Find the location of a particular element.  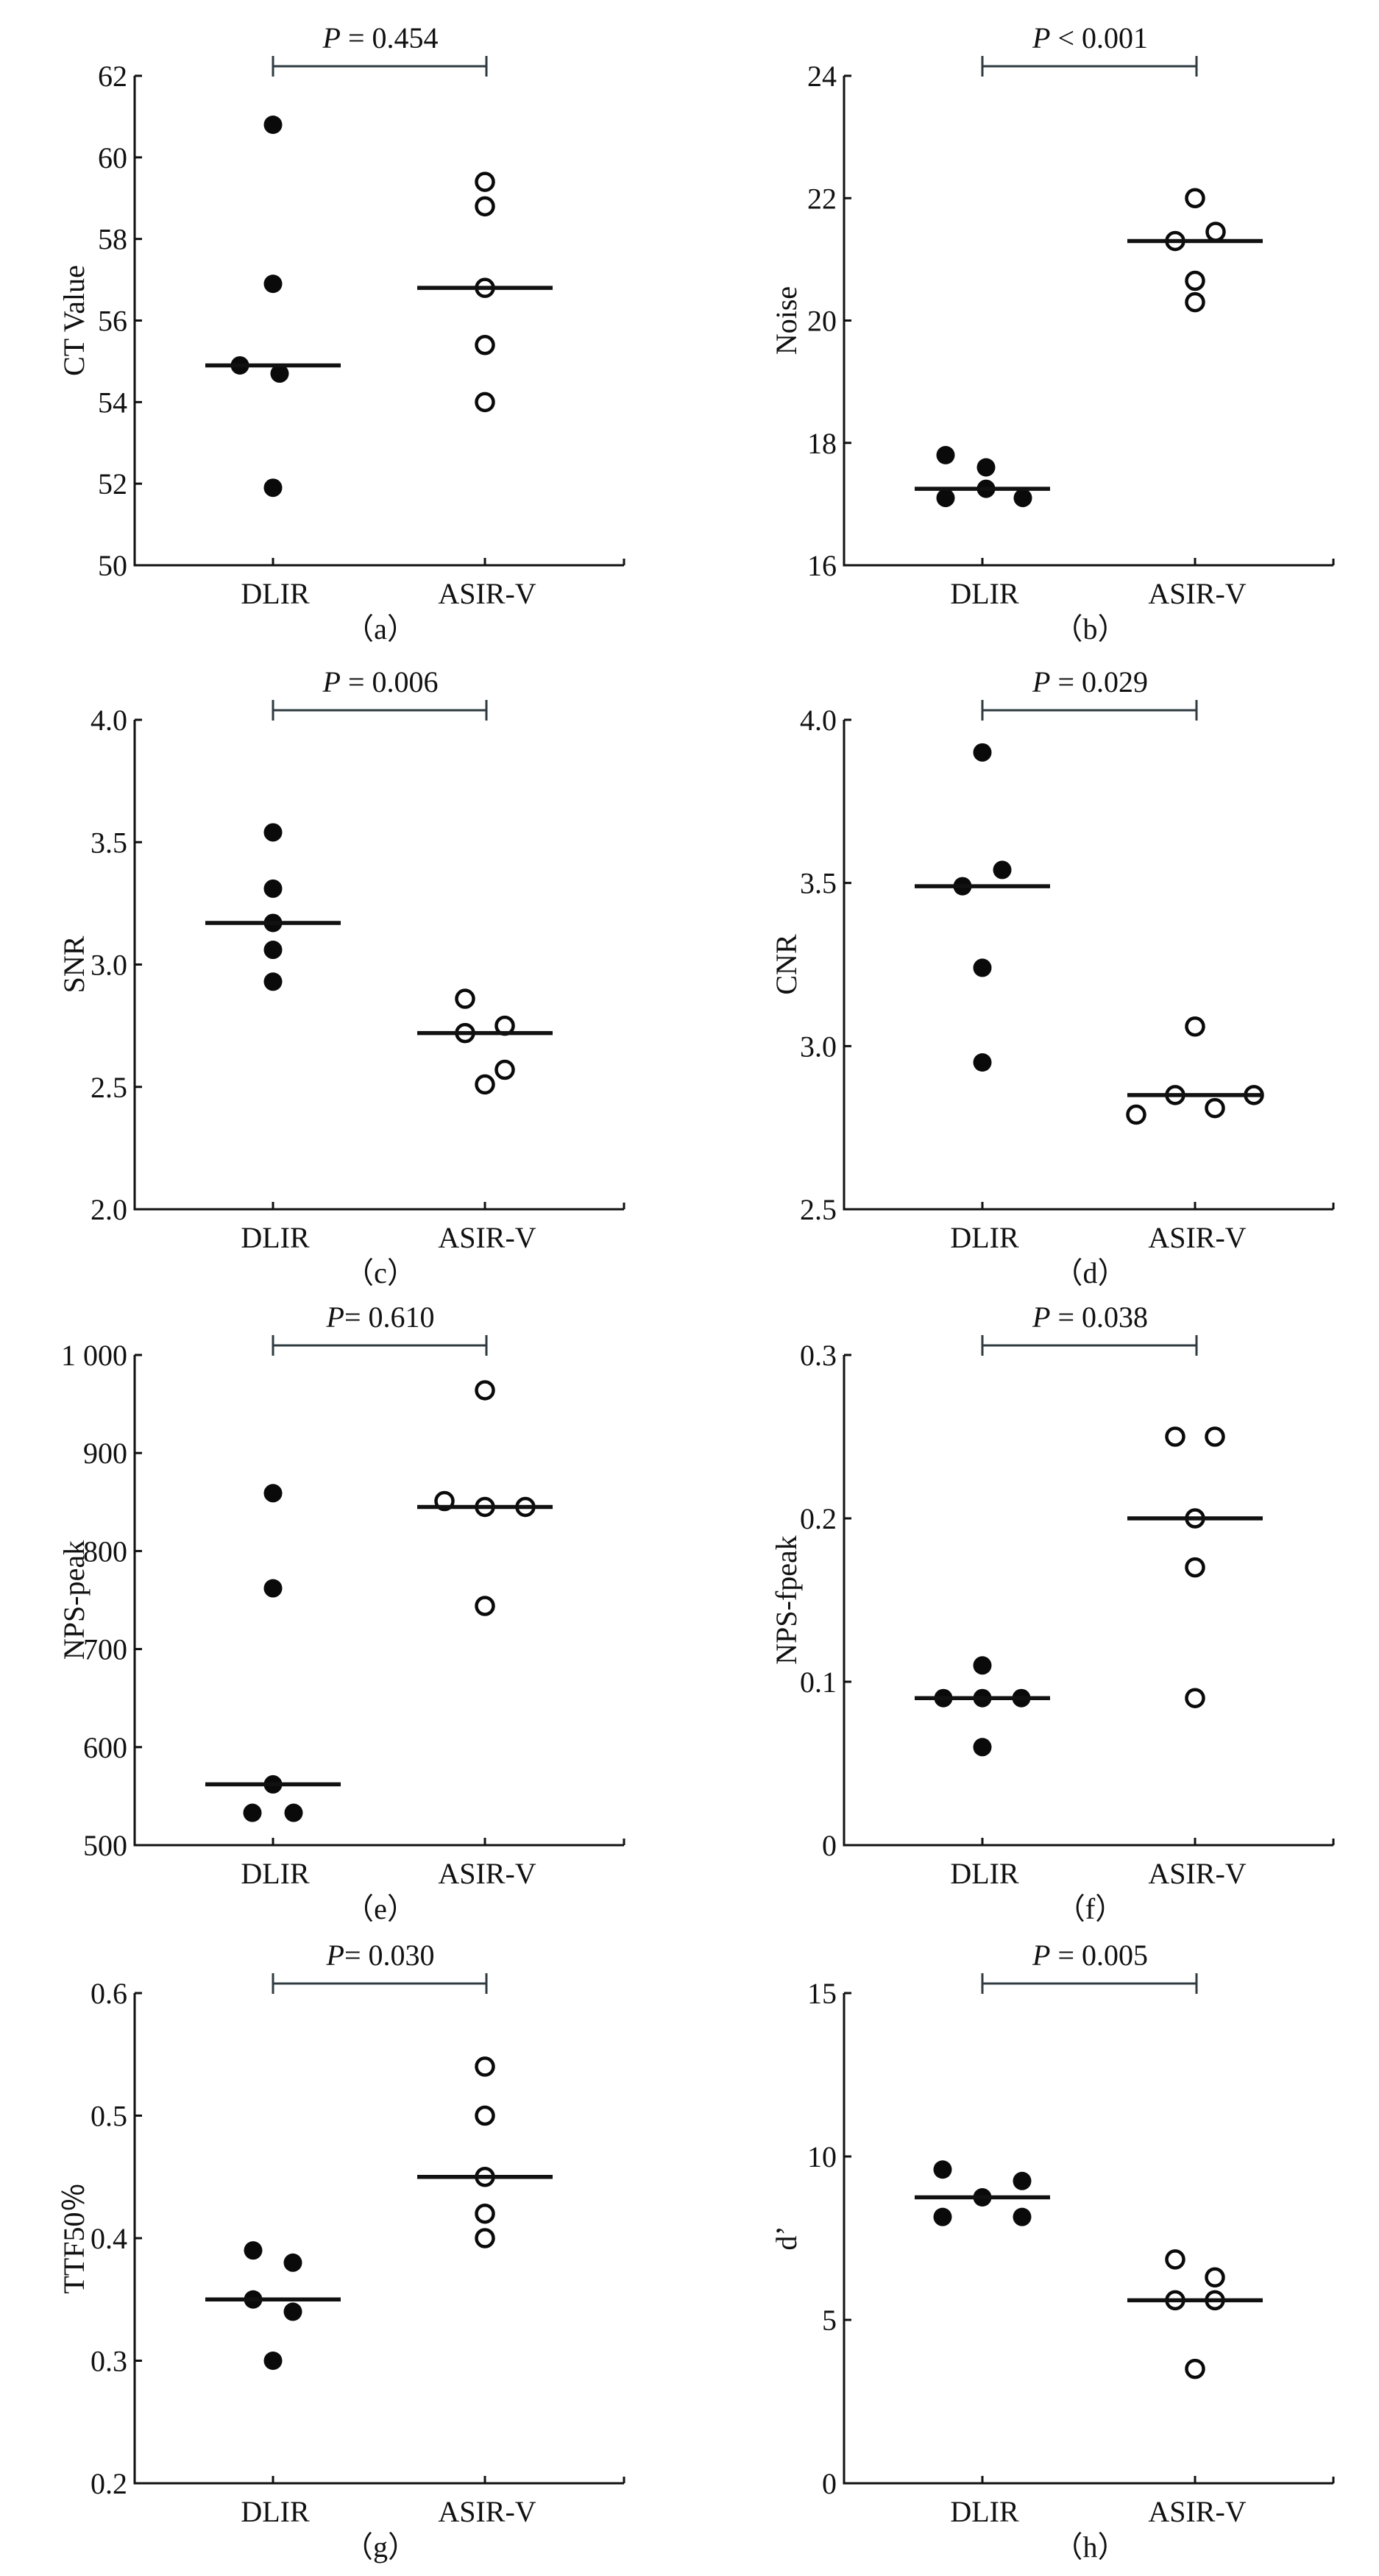

y-tick-label: 4.0 is located at coordinates (109, 720).